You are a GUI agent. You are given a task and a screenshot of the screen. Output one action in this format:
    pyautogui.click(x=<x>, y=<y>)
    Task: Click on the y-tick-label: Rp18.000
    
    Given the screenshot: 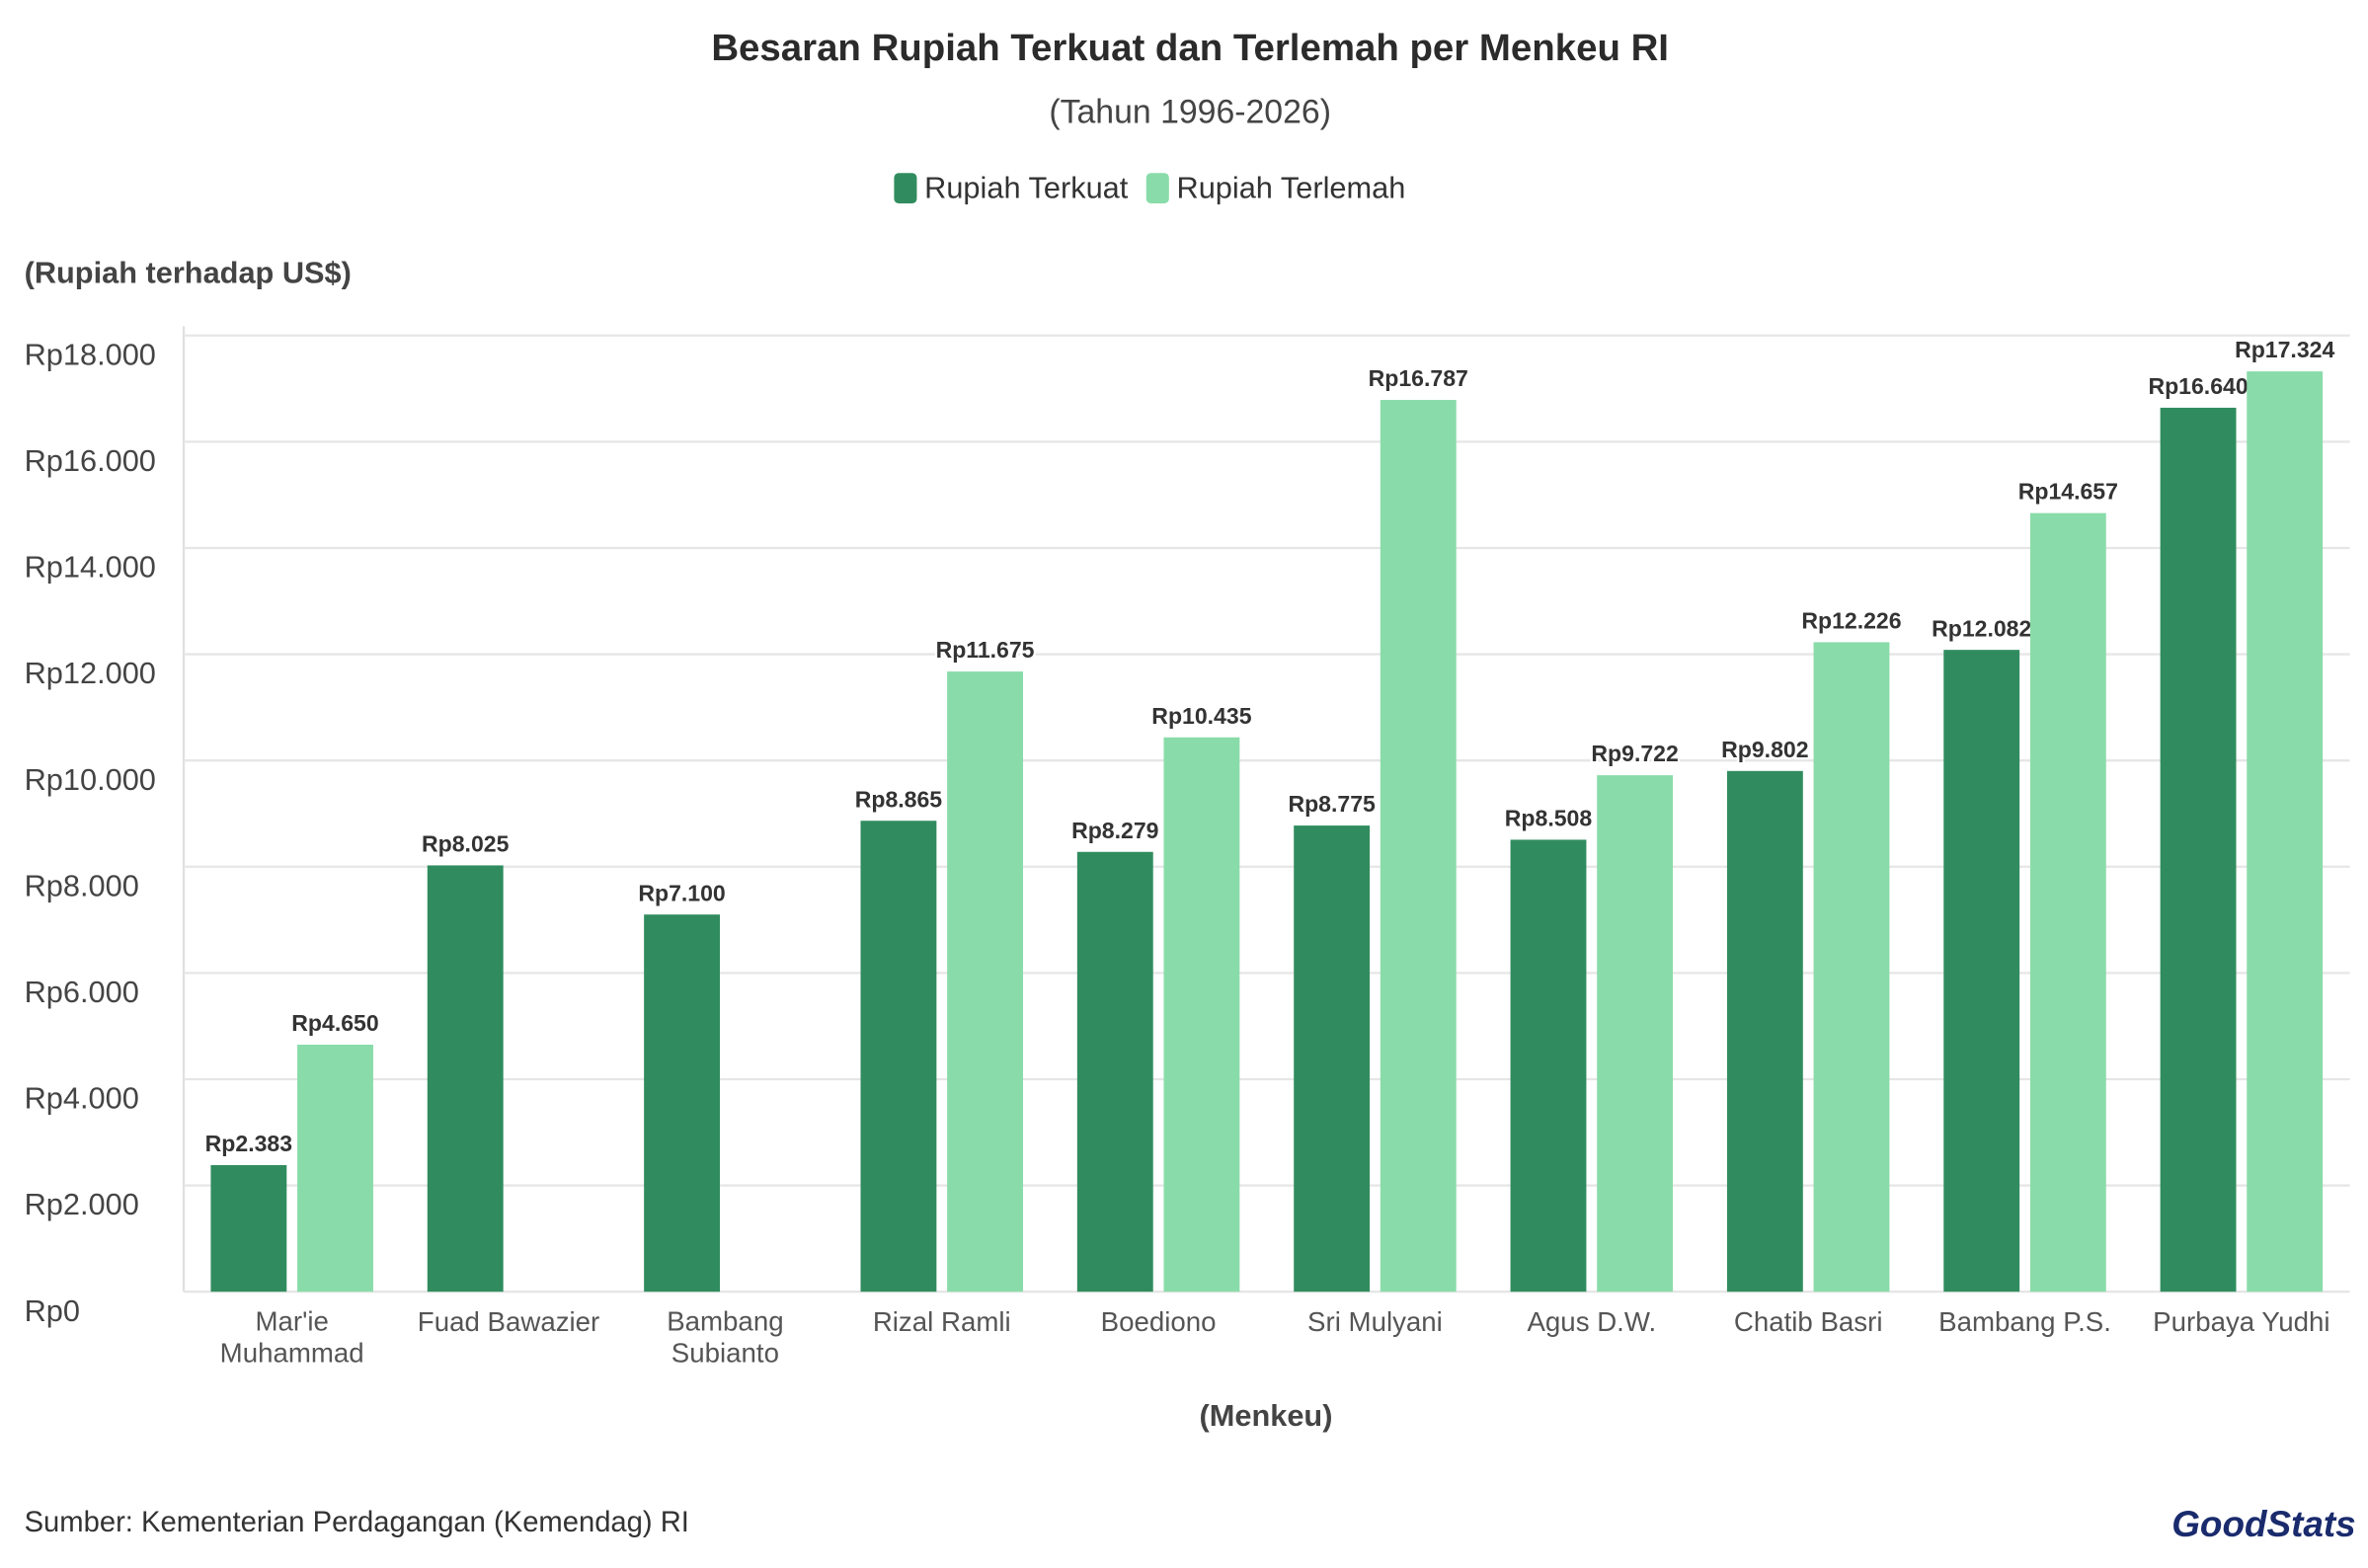 What is the action you would take?
    pyautogui.click(x=90, y=354)
    